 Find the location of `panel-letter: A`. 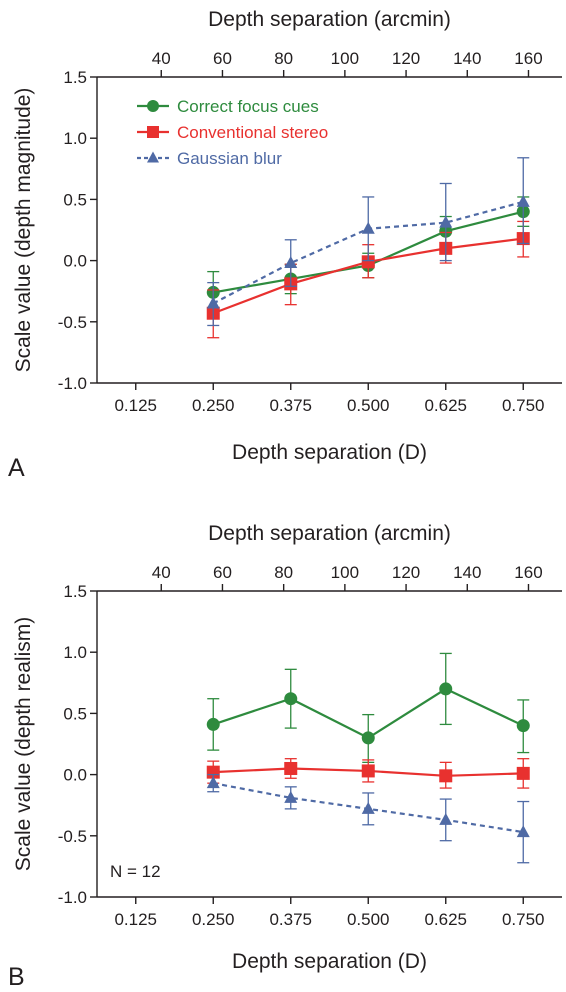

panel-letter: A is located at coordinates (16, 468).